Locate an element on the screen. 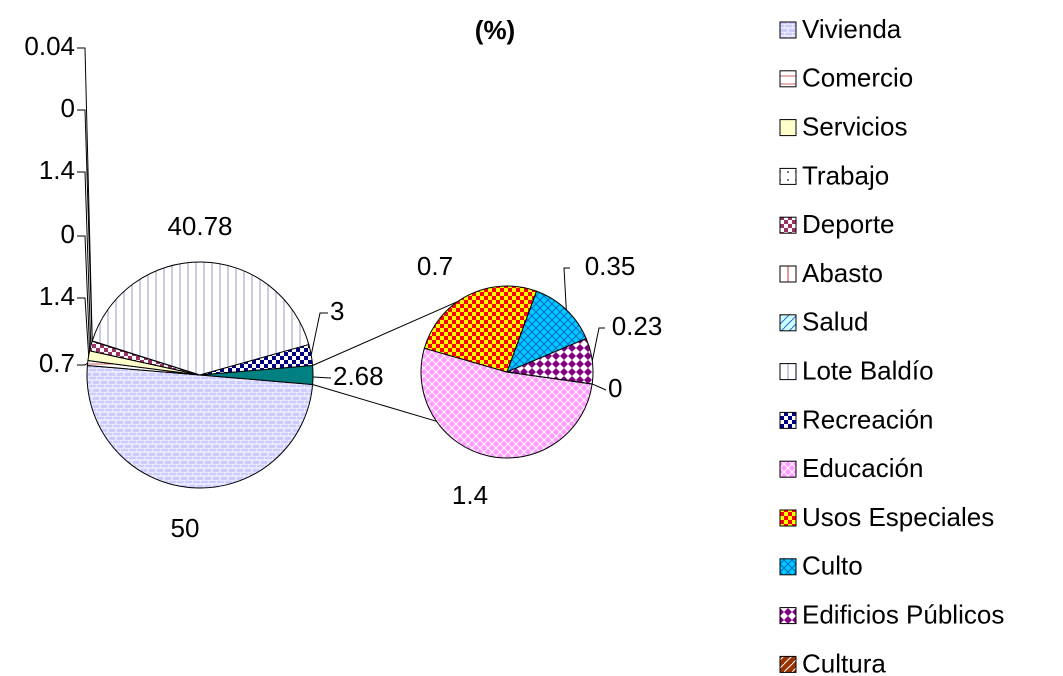  legend-label: Salud is located at coordinates (835, 322).